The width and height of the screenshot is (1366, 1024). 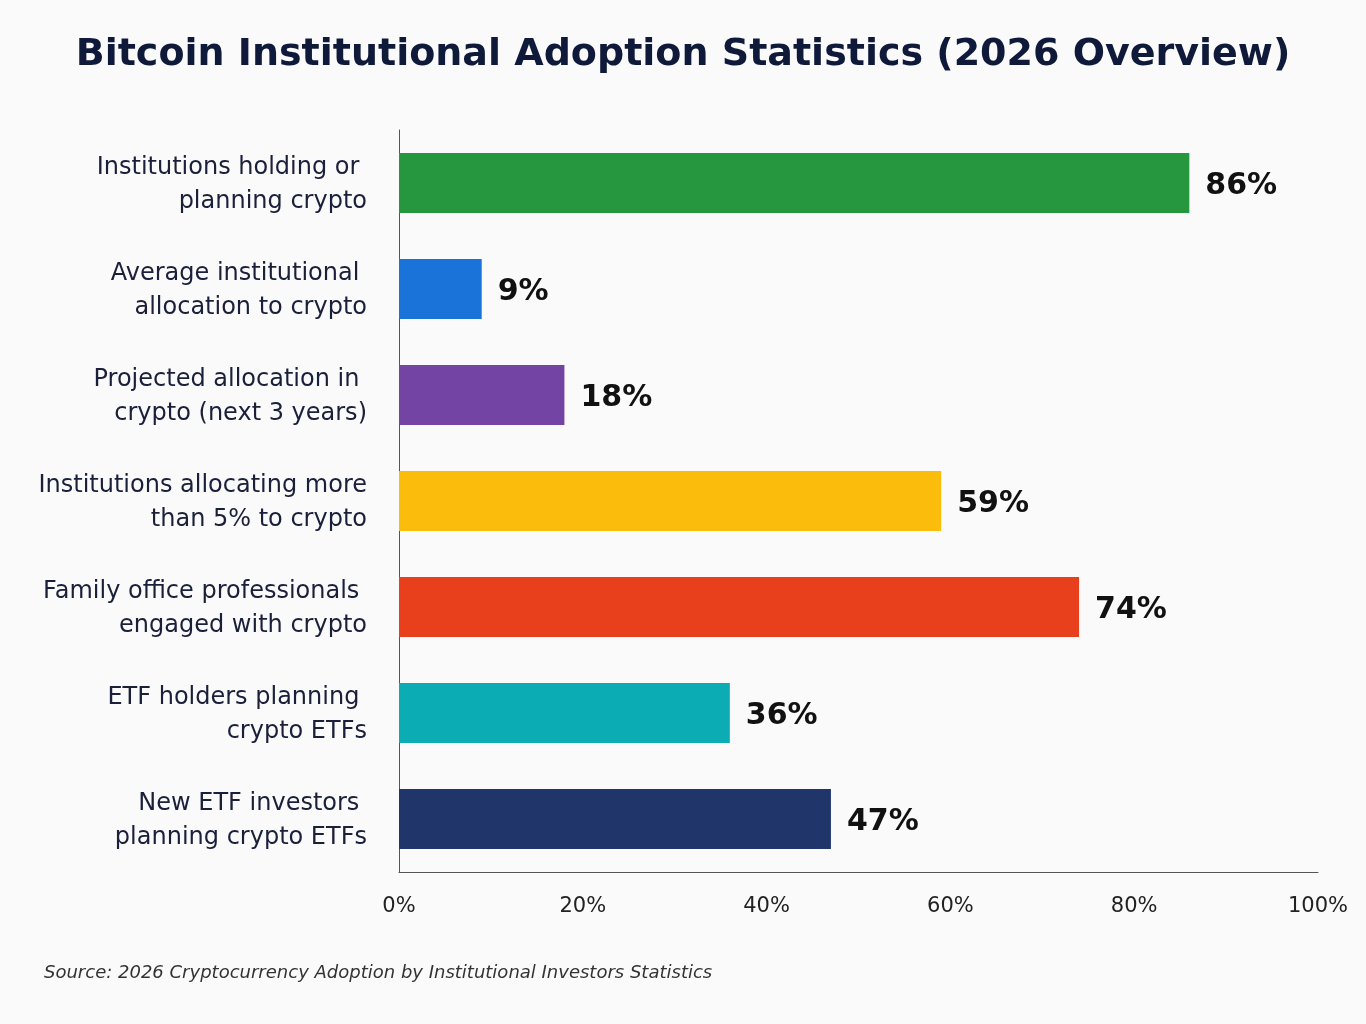 I want to click on data-label: 9%, so click(x=523, y=289).